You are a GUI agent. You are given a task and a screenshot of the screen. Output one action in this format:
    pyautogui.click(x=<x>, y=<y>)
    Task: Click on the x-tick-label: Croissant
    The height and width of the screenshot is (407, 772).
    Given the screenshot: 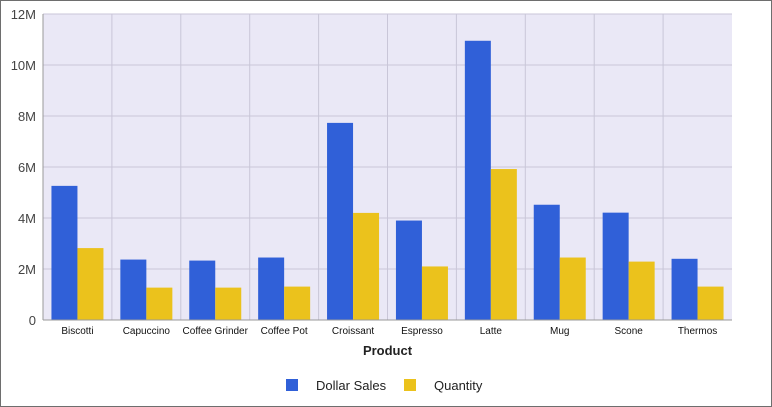 What is the action you would take?
    pyautogui.click(x=353, y=331)
    